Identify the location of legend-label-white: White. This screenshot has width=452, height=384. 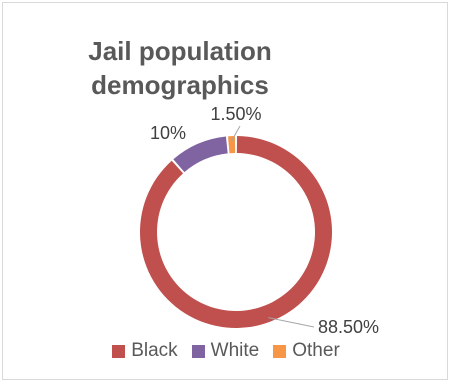
(235, 350).